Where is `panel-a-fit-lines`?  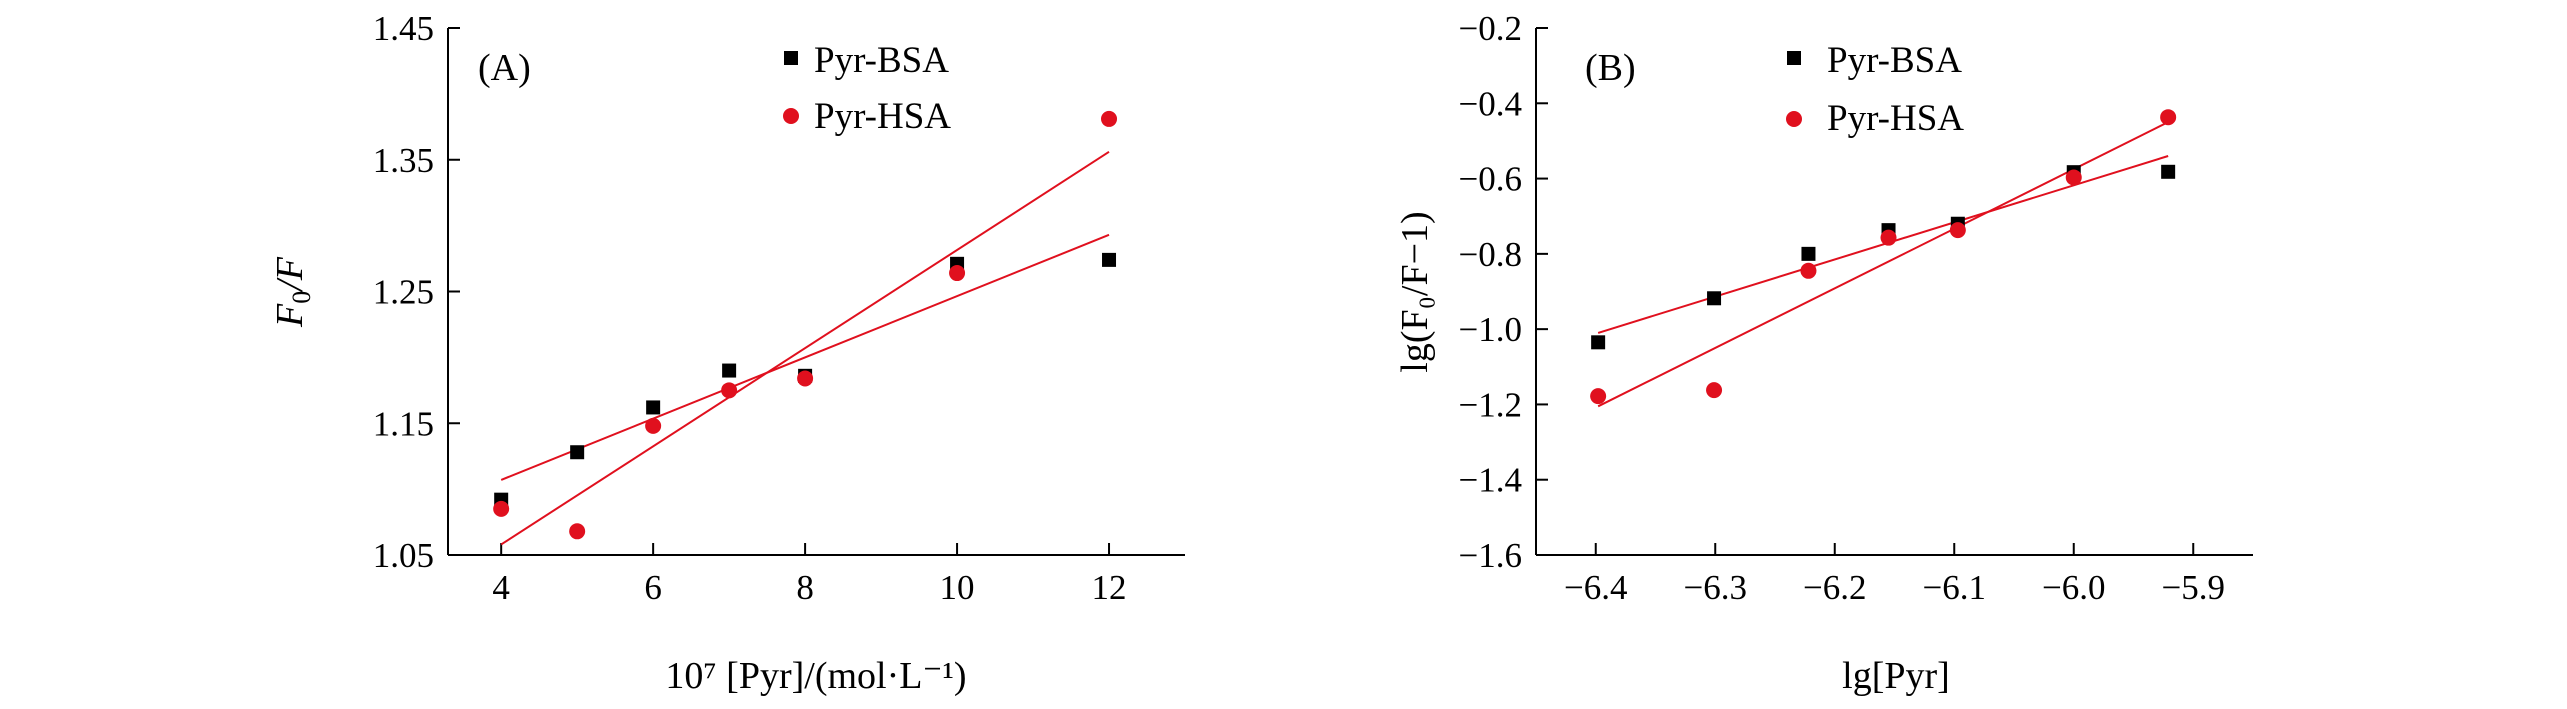 panel-a-fit-lines is located at coordinates (805, 348).